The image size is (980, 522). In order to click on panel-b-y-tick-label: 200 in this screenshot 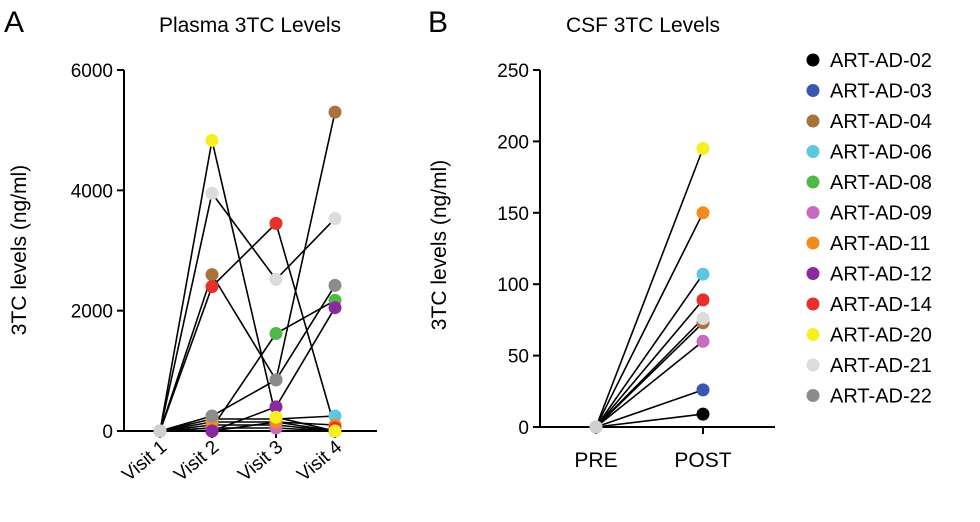, I will do `click(513, 142)`.